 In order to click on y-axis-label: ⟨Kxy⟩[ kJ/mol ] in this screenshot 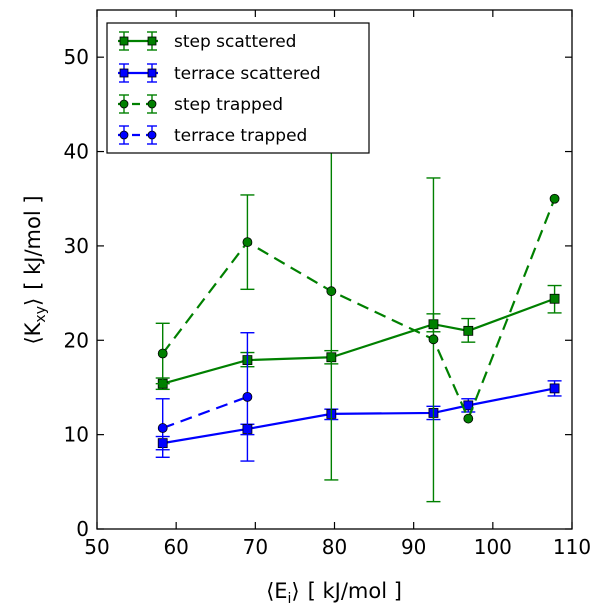, I will do `click(35, 269)`.